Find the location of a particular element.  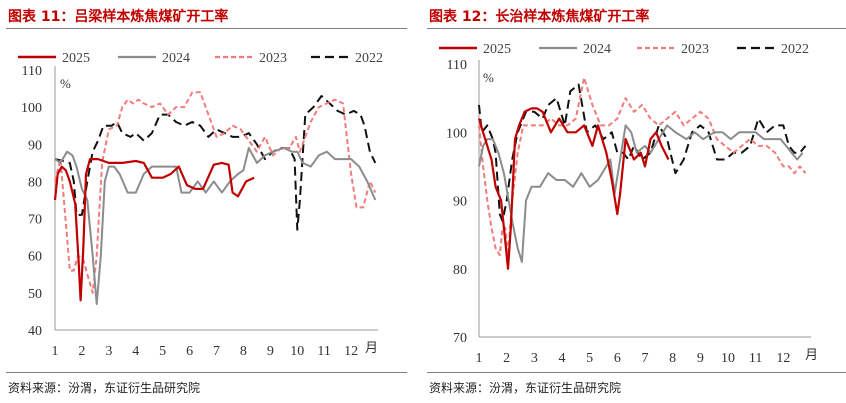

series-line-2022 is located at coordinates (215, 163).